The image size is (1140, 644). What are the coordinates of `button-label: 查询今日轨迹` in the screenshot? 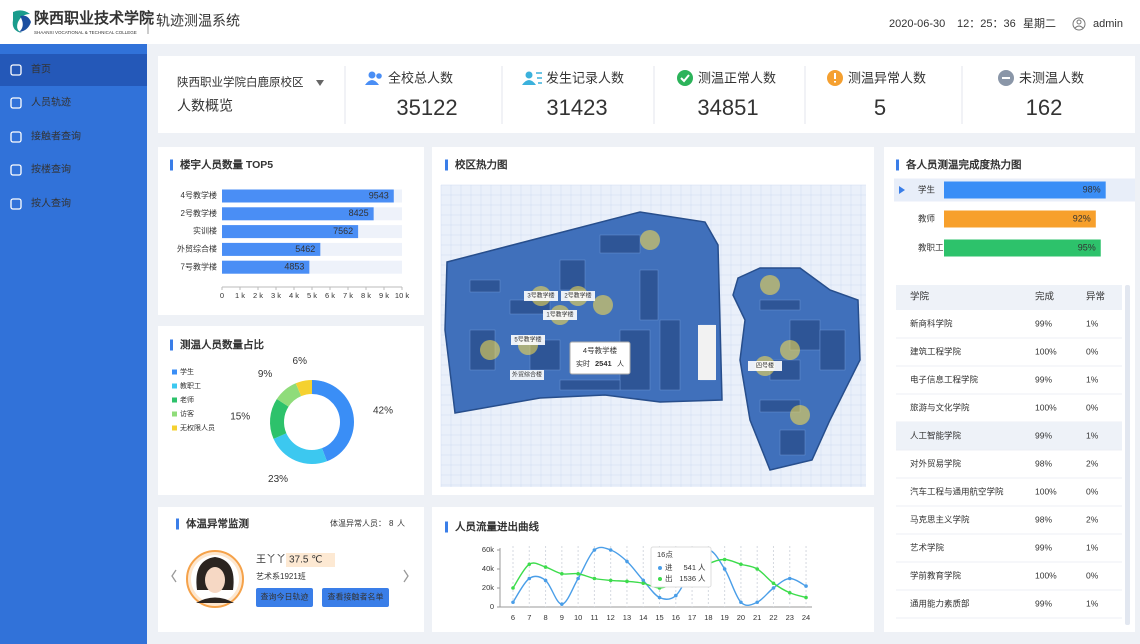 It's located at (285, 597).